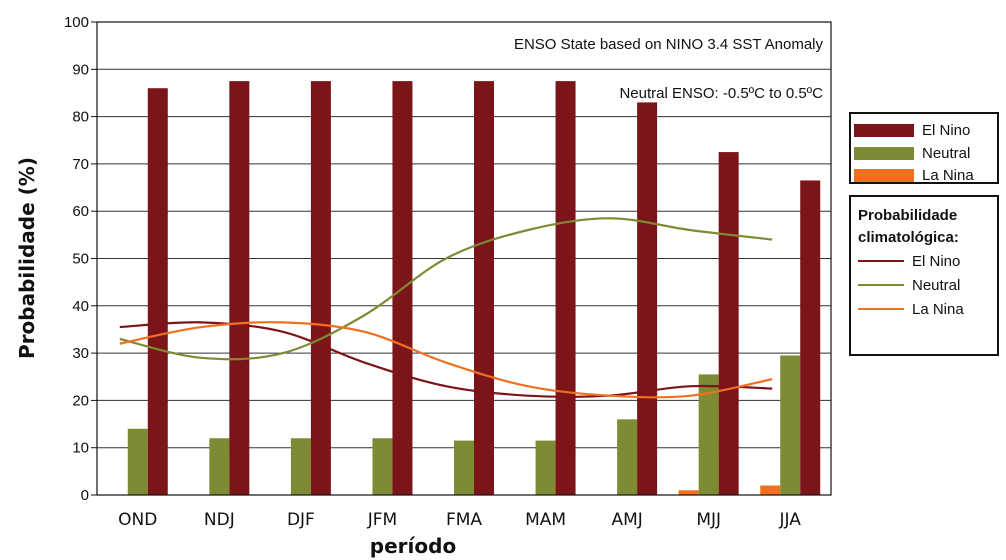  I want to click on legend-item-neutral: Neutral, so click(925, 153).